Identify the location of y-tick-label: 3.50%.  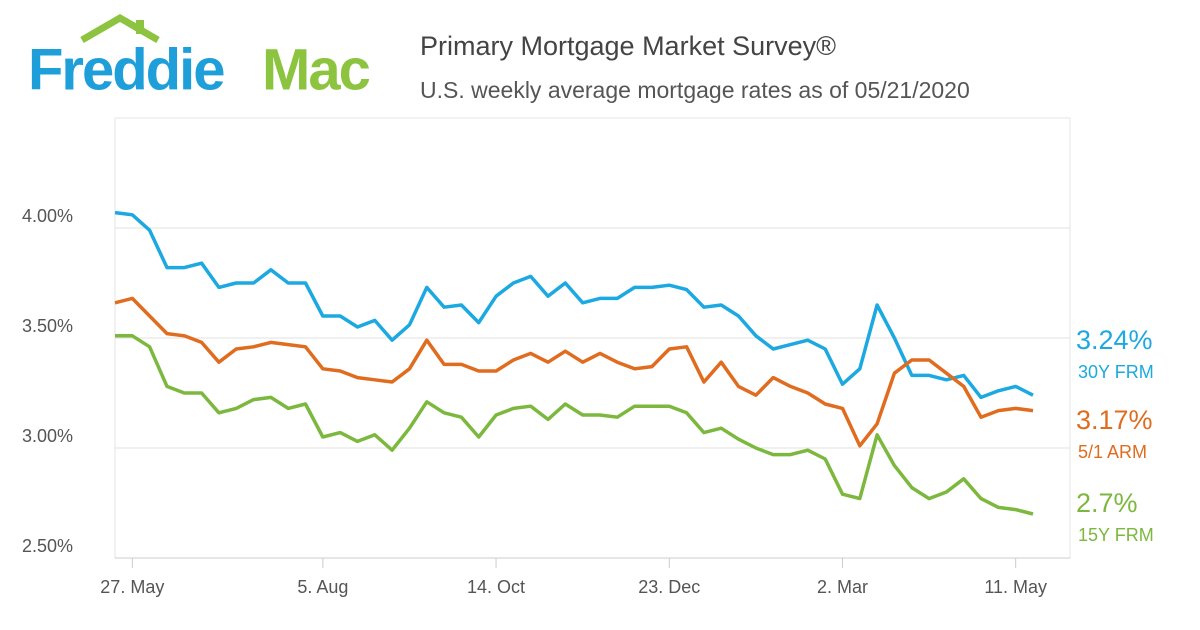
(47, 326).